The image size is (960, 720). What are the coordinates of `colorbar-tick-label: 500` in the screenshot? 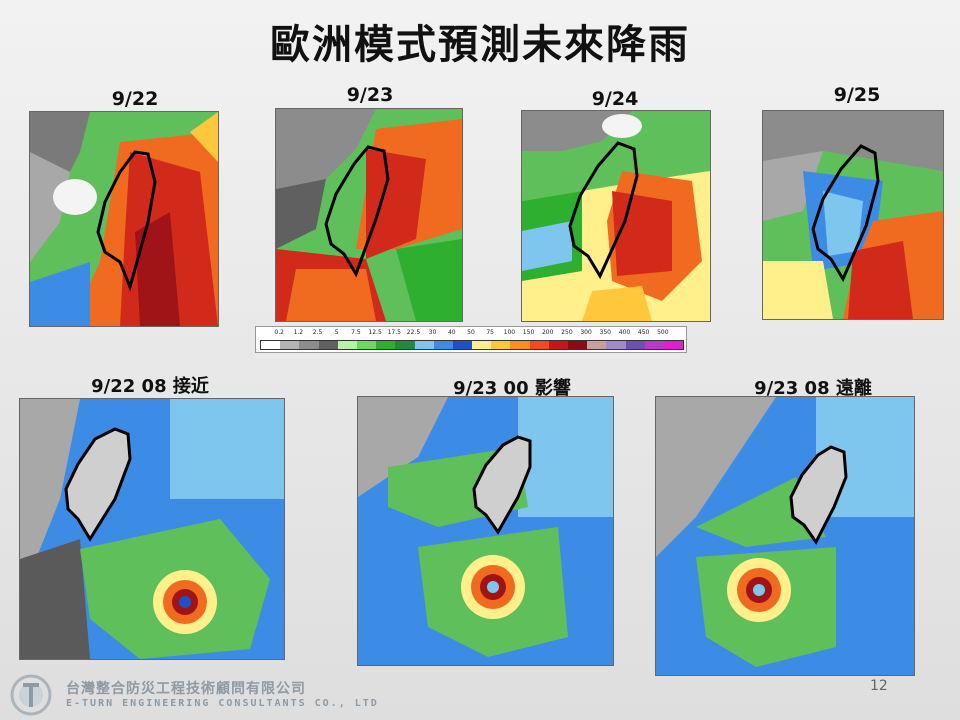 It's located at (663, 332).